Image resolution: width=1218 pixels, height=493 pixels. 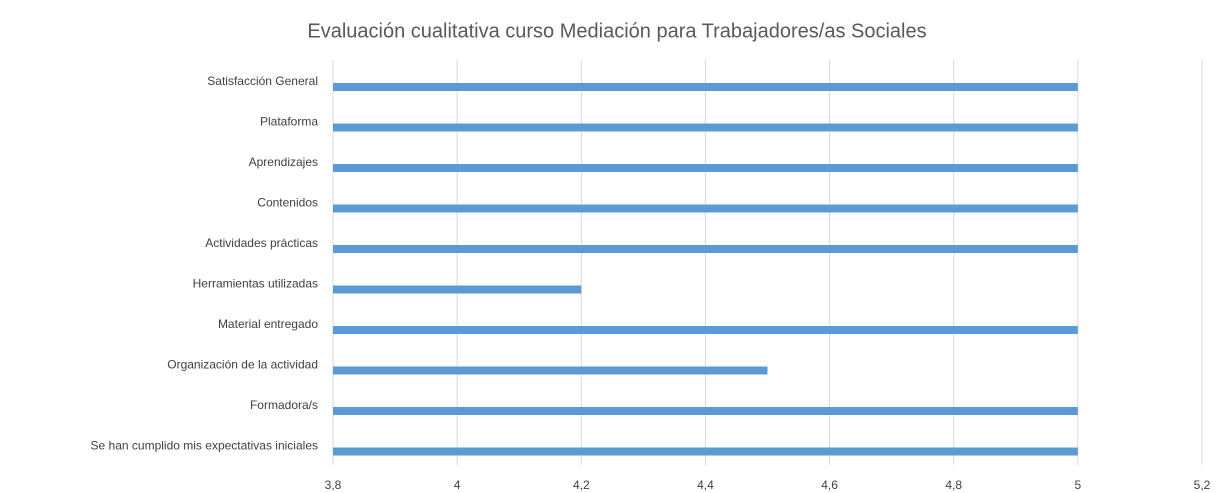 What do you see at coordinates (242, 365) in the screenshot?
I see `y-tick-label: Organización de la actividad` at bounding box center [242, 365].